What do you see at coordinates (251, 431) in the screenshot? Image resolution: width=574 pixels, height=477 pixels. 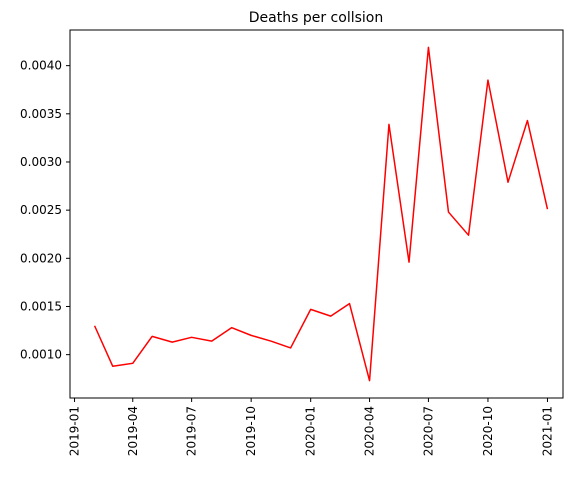 I see `x-tick-label: 2019-10` at bounding box center [251, 431].